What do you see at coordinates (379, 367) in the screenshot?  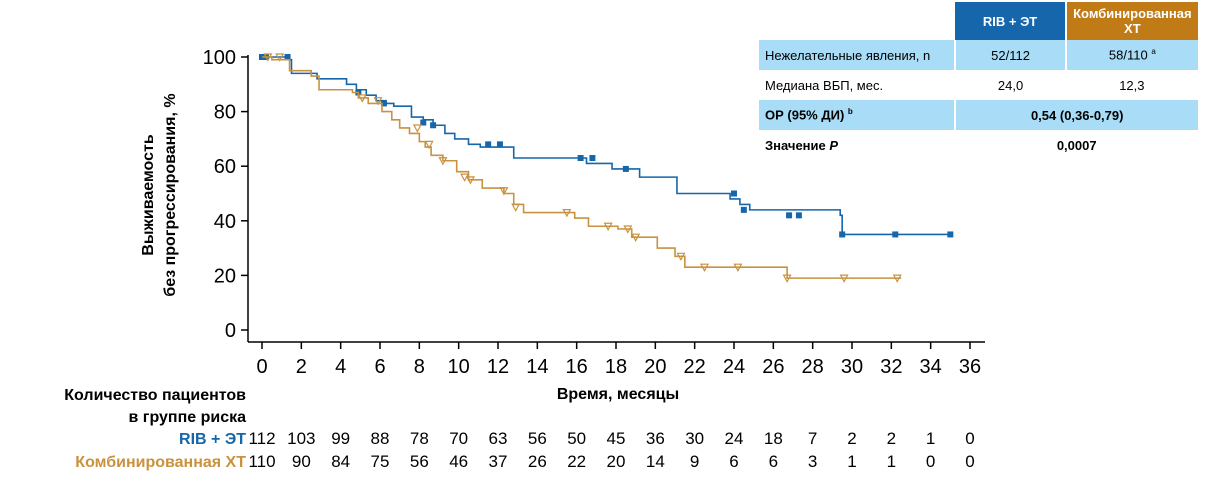 I see `x-tick-label: 6` at bounding box center [379, 367].